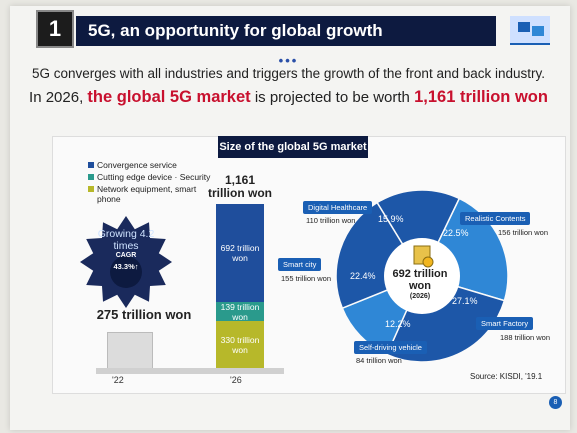  What do you see at coordinates (300, 264) in the screenshot?
I see `tag-smart-city: Smart city` at bounding box center [300, 264].